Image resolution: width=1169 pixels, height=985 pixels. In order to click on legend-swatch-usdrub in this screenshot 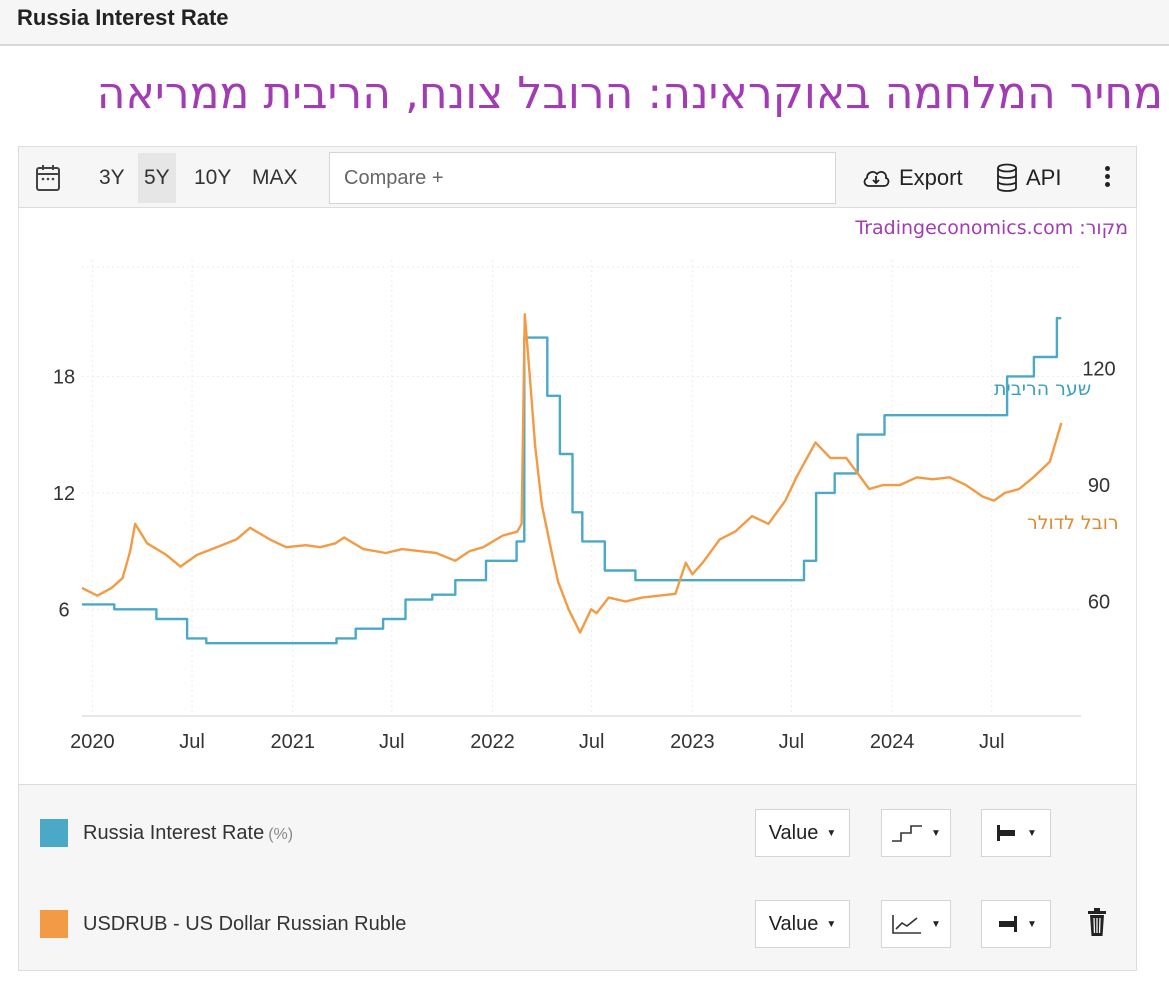, I will do `click(54, 924)`.